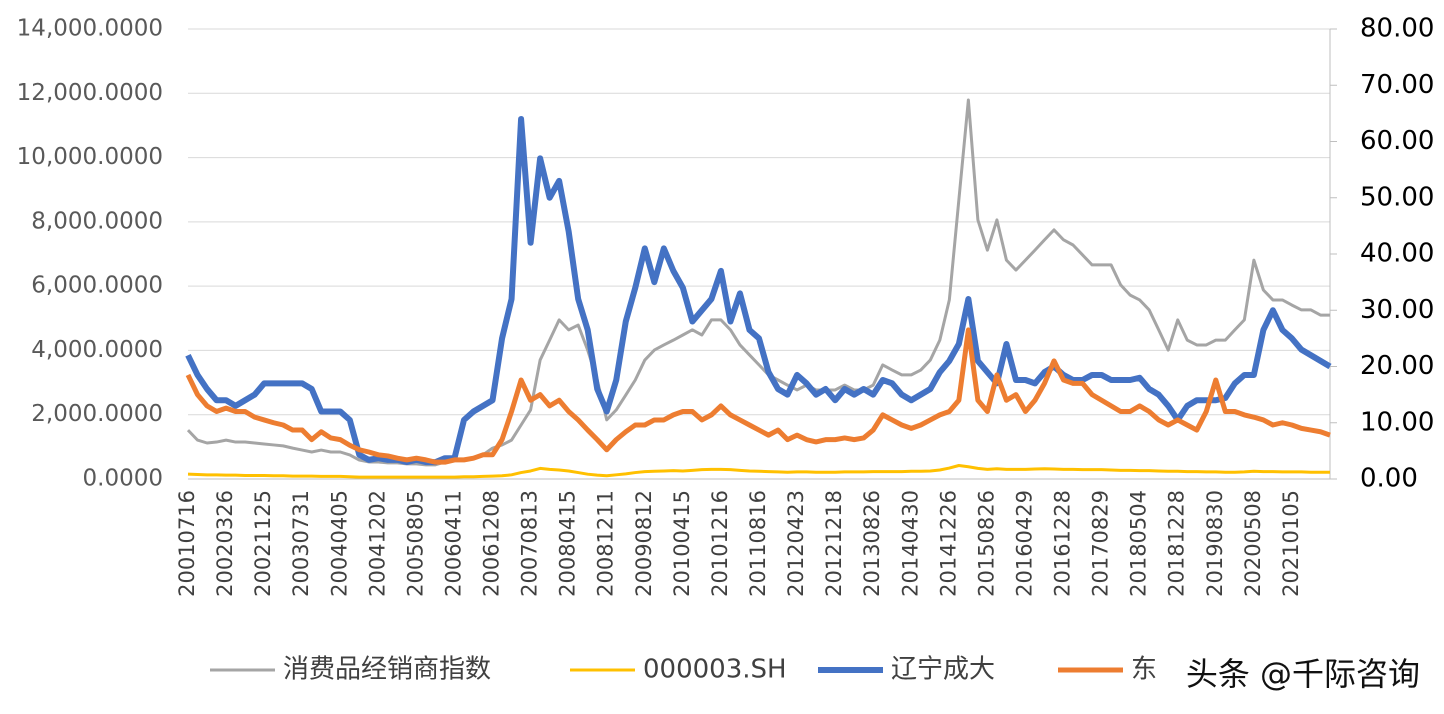  Describe the element at coordinates (90, 29) in the screenshot. I see `y-tick-label: 14,000.0000` at that location.